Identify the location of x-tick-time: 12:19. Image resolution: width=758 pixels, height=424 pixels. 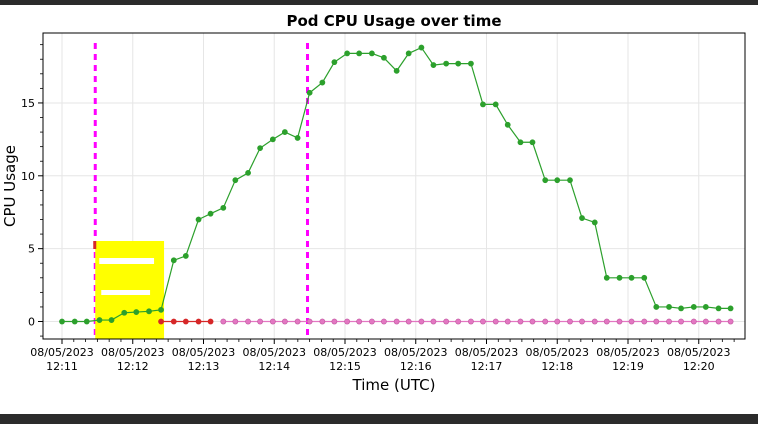
(628, 366).